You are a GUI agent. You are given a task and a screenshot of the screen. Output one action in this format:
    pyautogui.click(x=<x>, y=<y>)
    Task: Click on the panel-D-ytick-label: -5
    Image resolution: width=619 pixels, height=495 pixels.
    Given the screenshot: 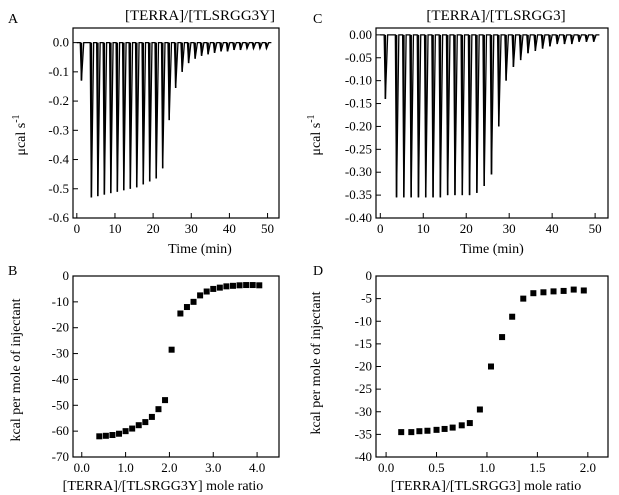 What is the action you would take?
    pyautogui.click(x=366, y=298)
    